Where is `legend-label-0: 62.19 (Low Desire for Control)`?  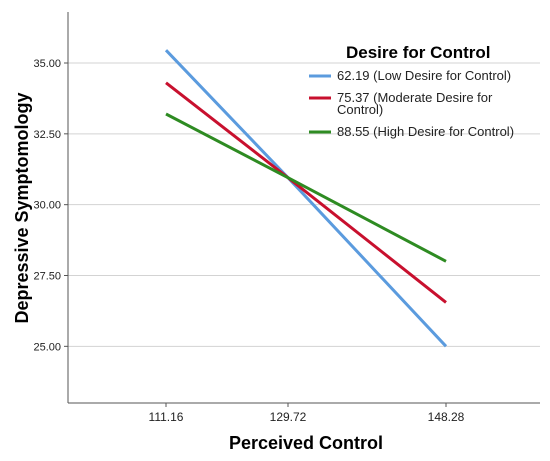 legend-label-0: 62.19 (Low Desire for Control) is located at coordinates (424, 75).